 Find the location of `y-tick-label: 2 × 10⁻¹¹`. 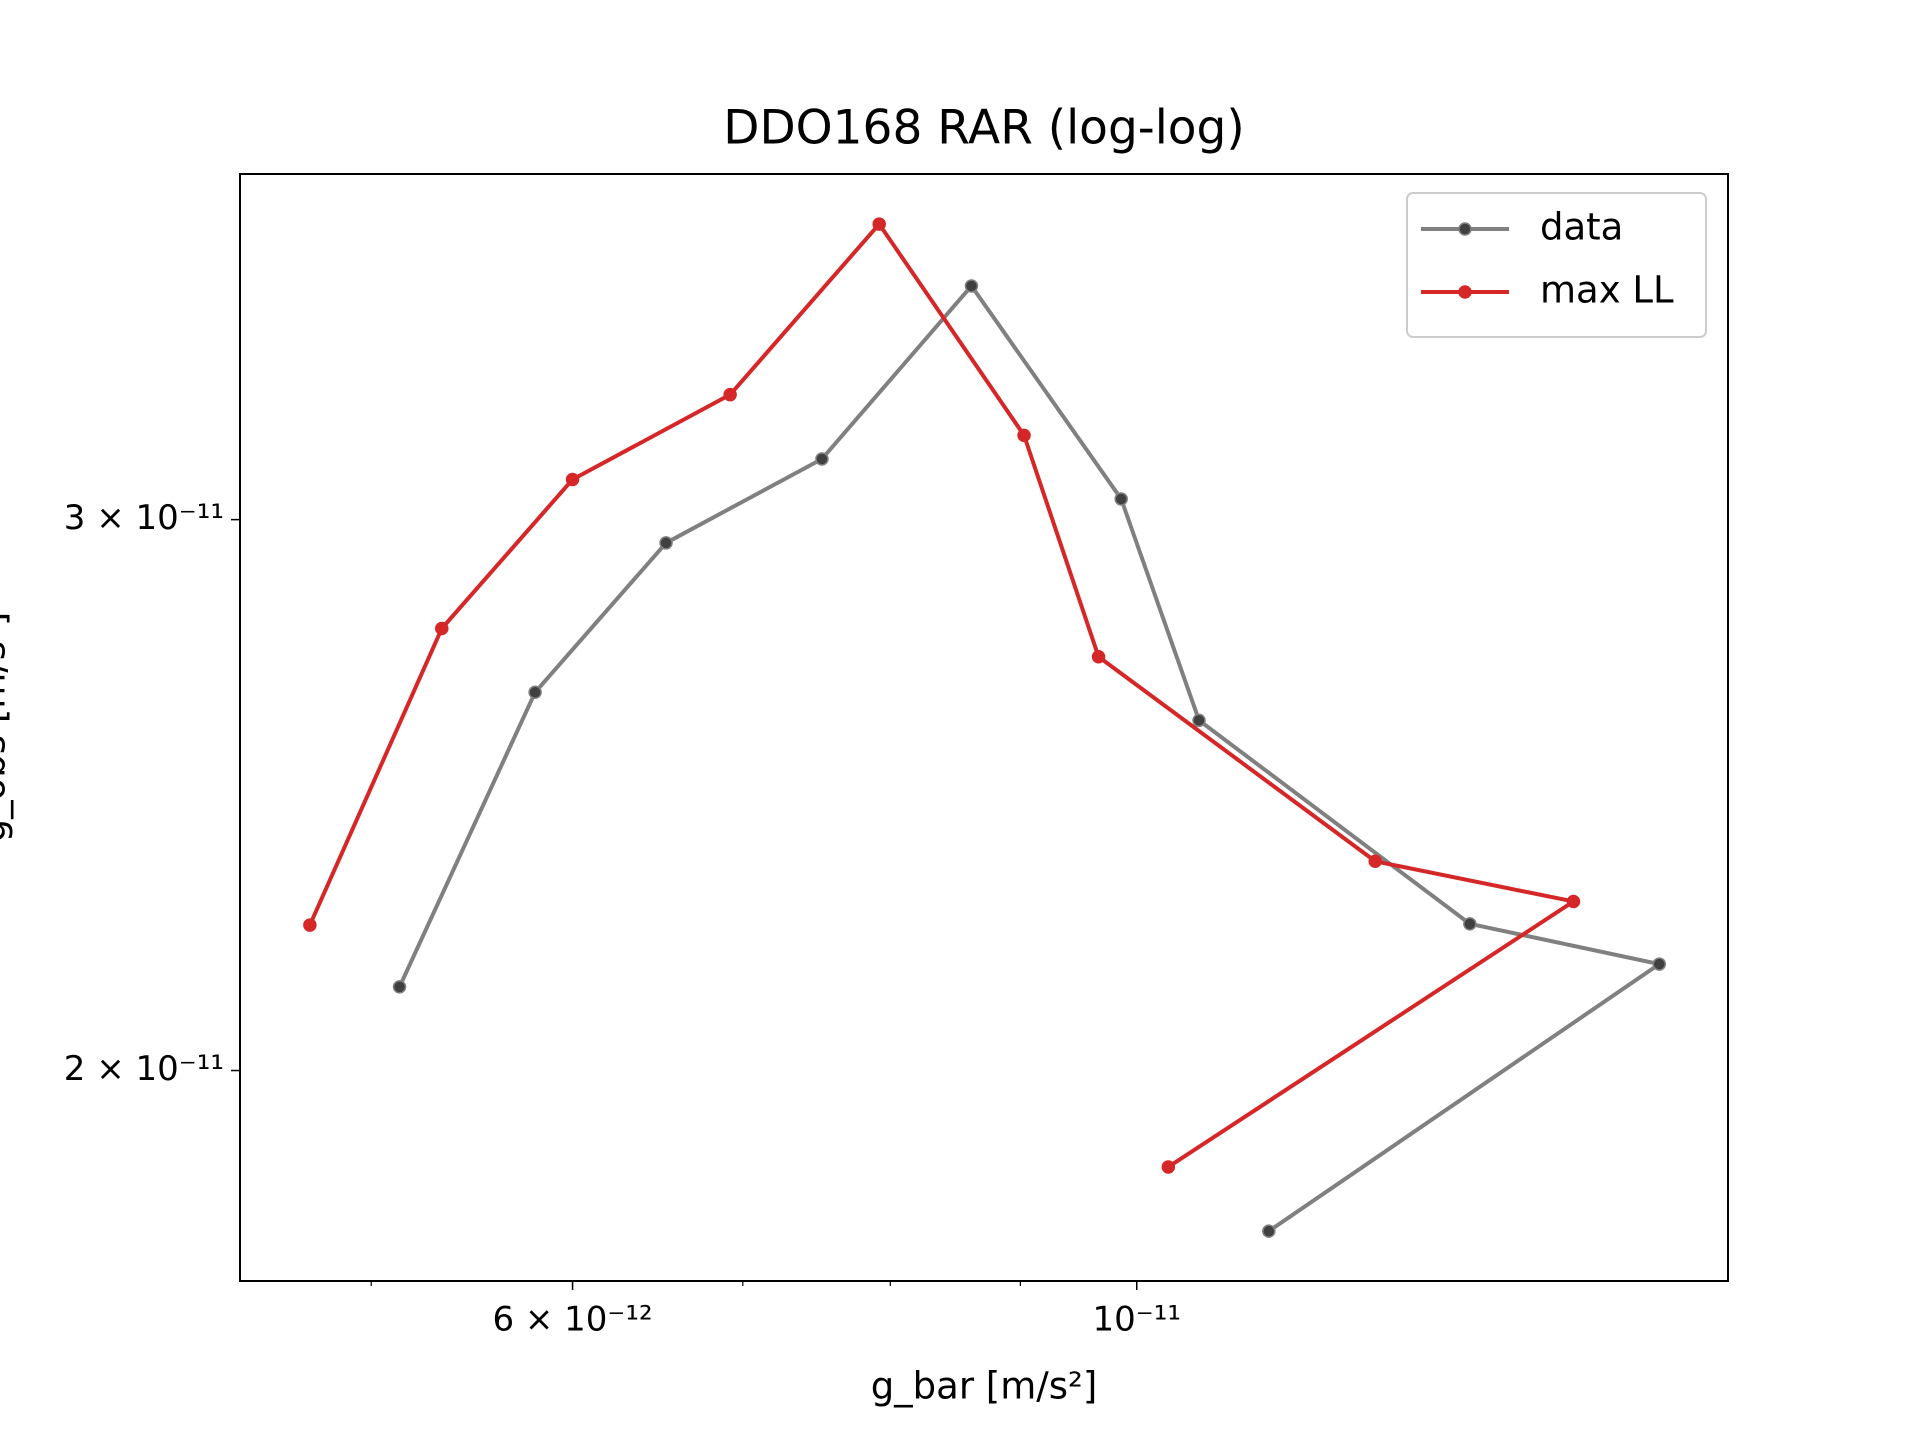

y-tick-label: 2 × 10⁻¹¹ is located at coordinates (144, 1069).